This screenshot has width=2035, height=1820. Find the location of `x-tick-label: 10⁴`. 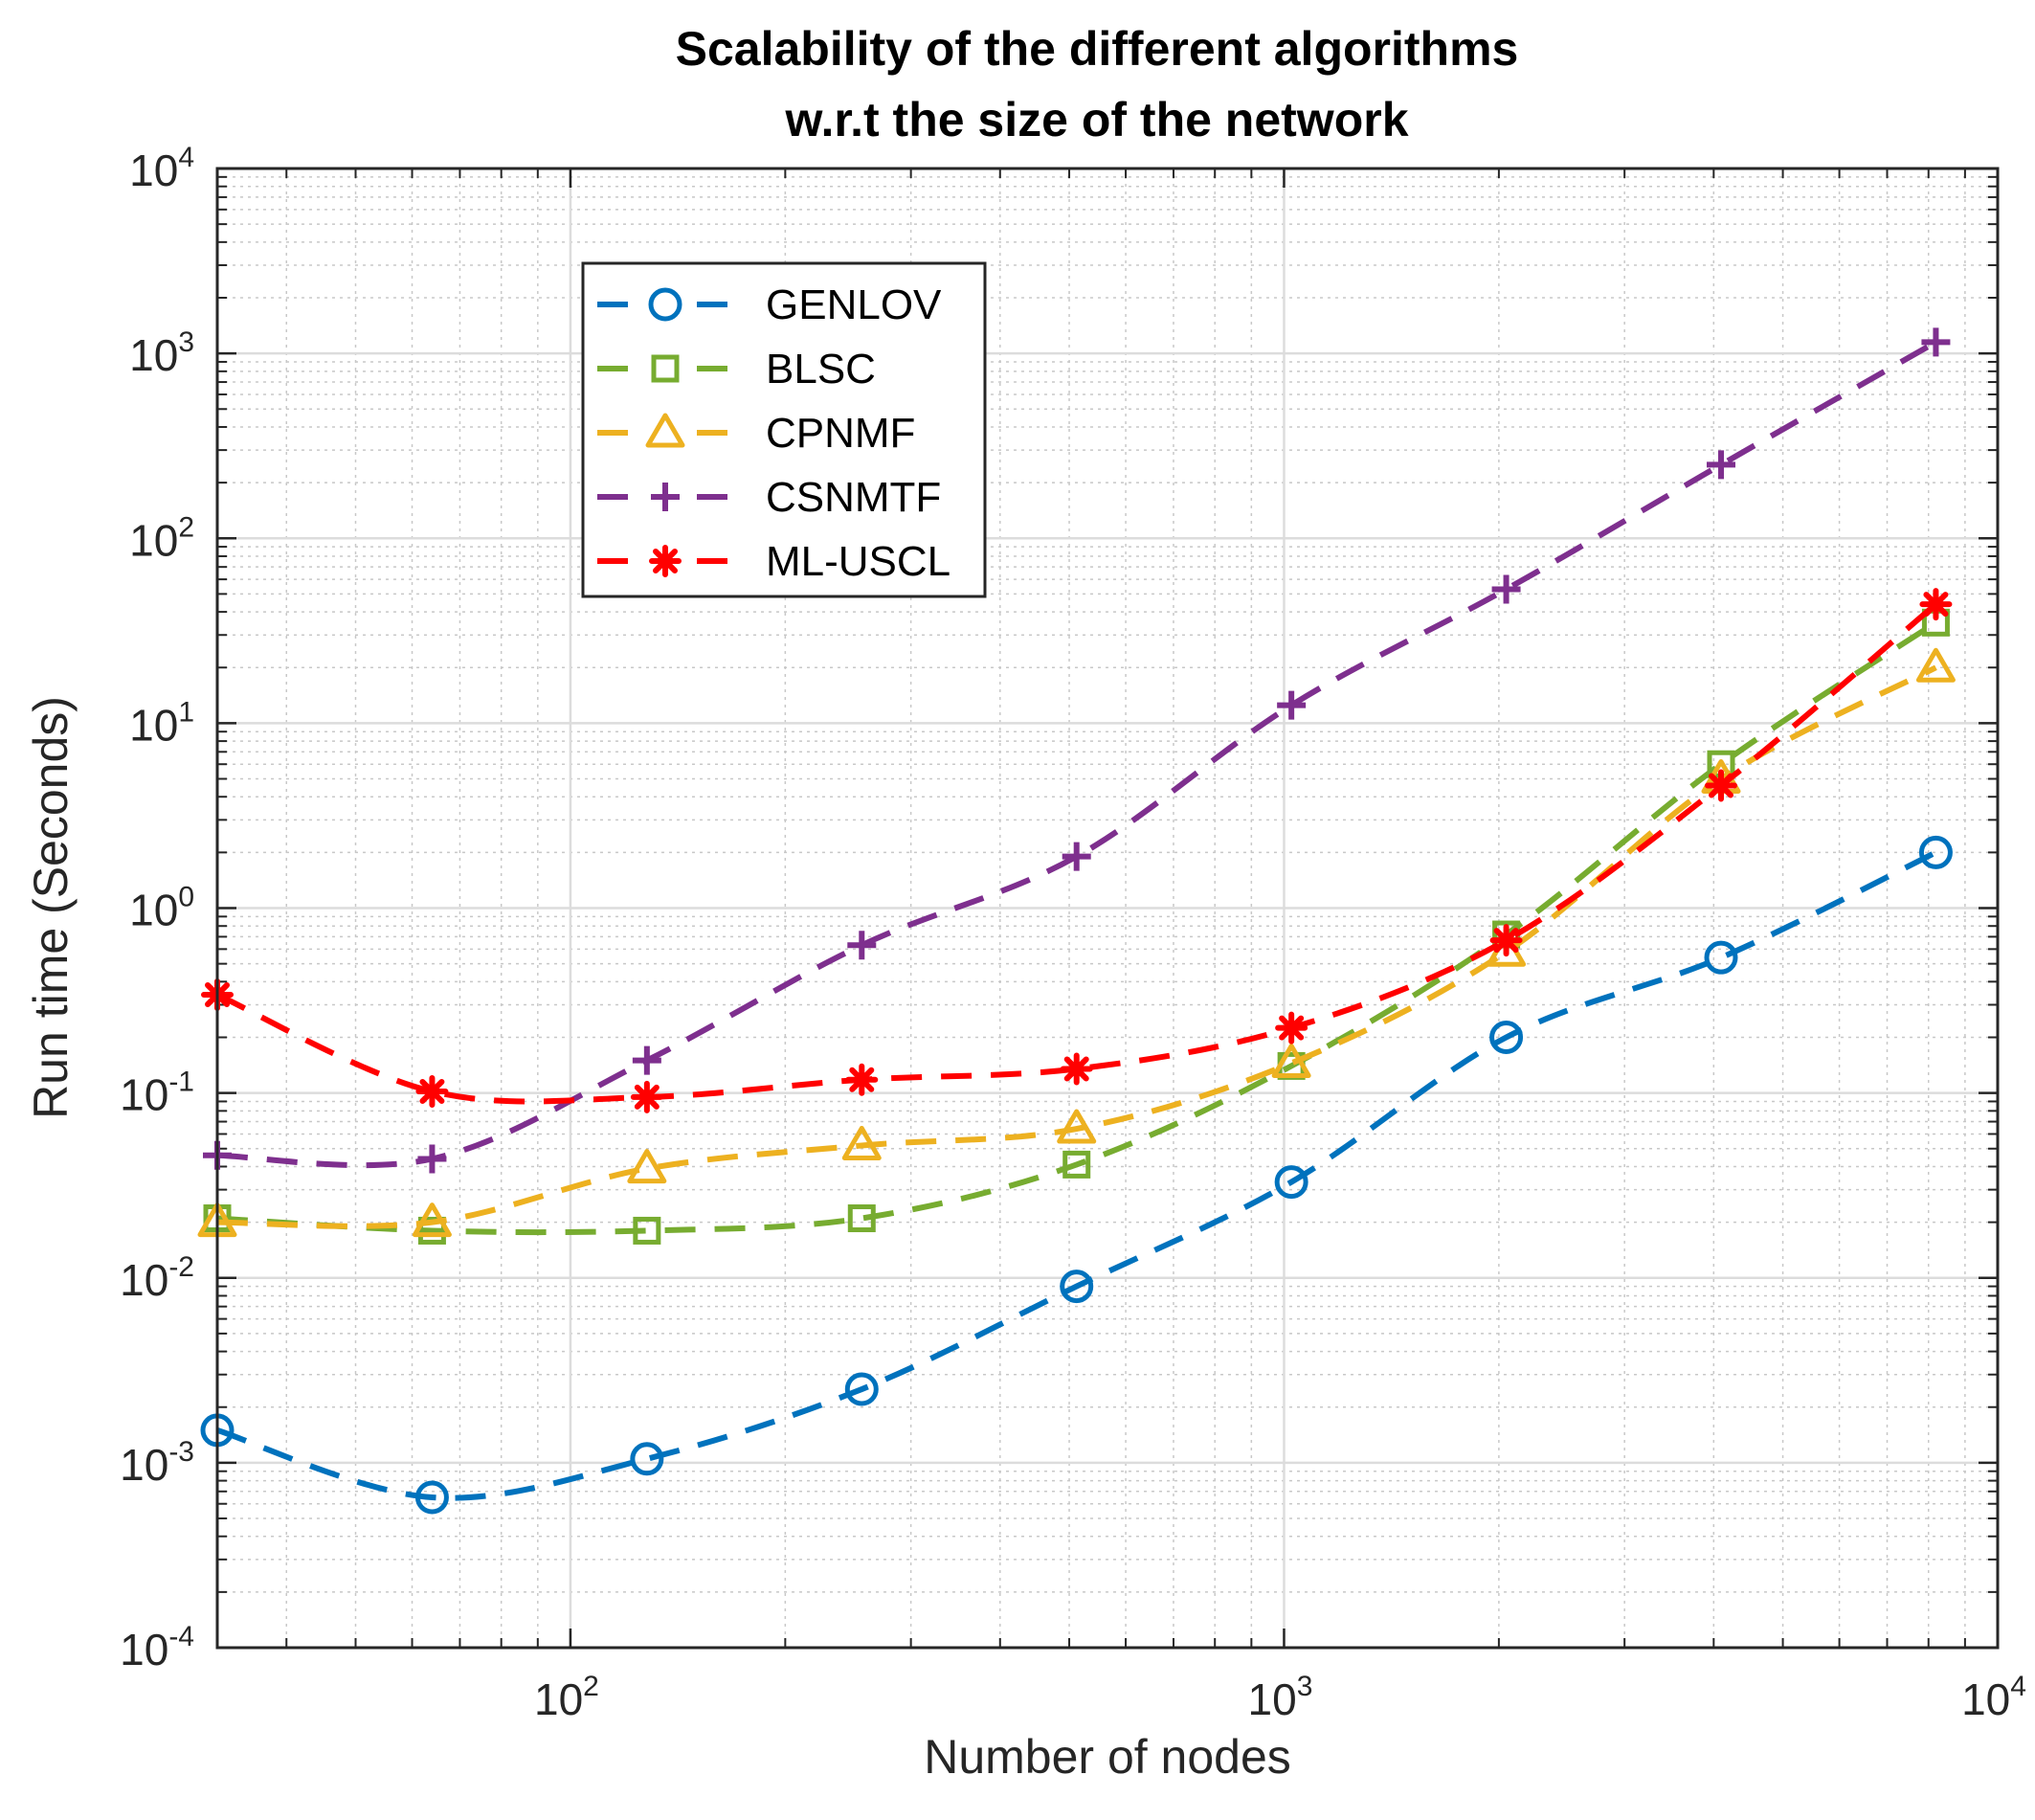

x-tick-label: 10⁴ is located at coordinates (1994, 1698).